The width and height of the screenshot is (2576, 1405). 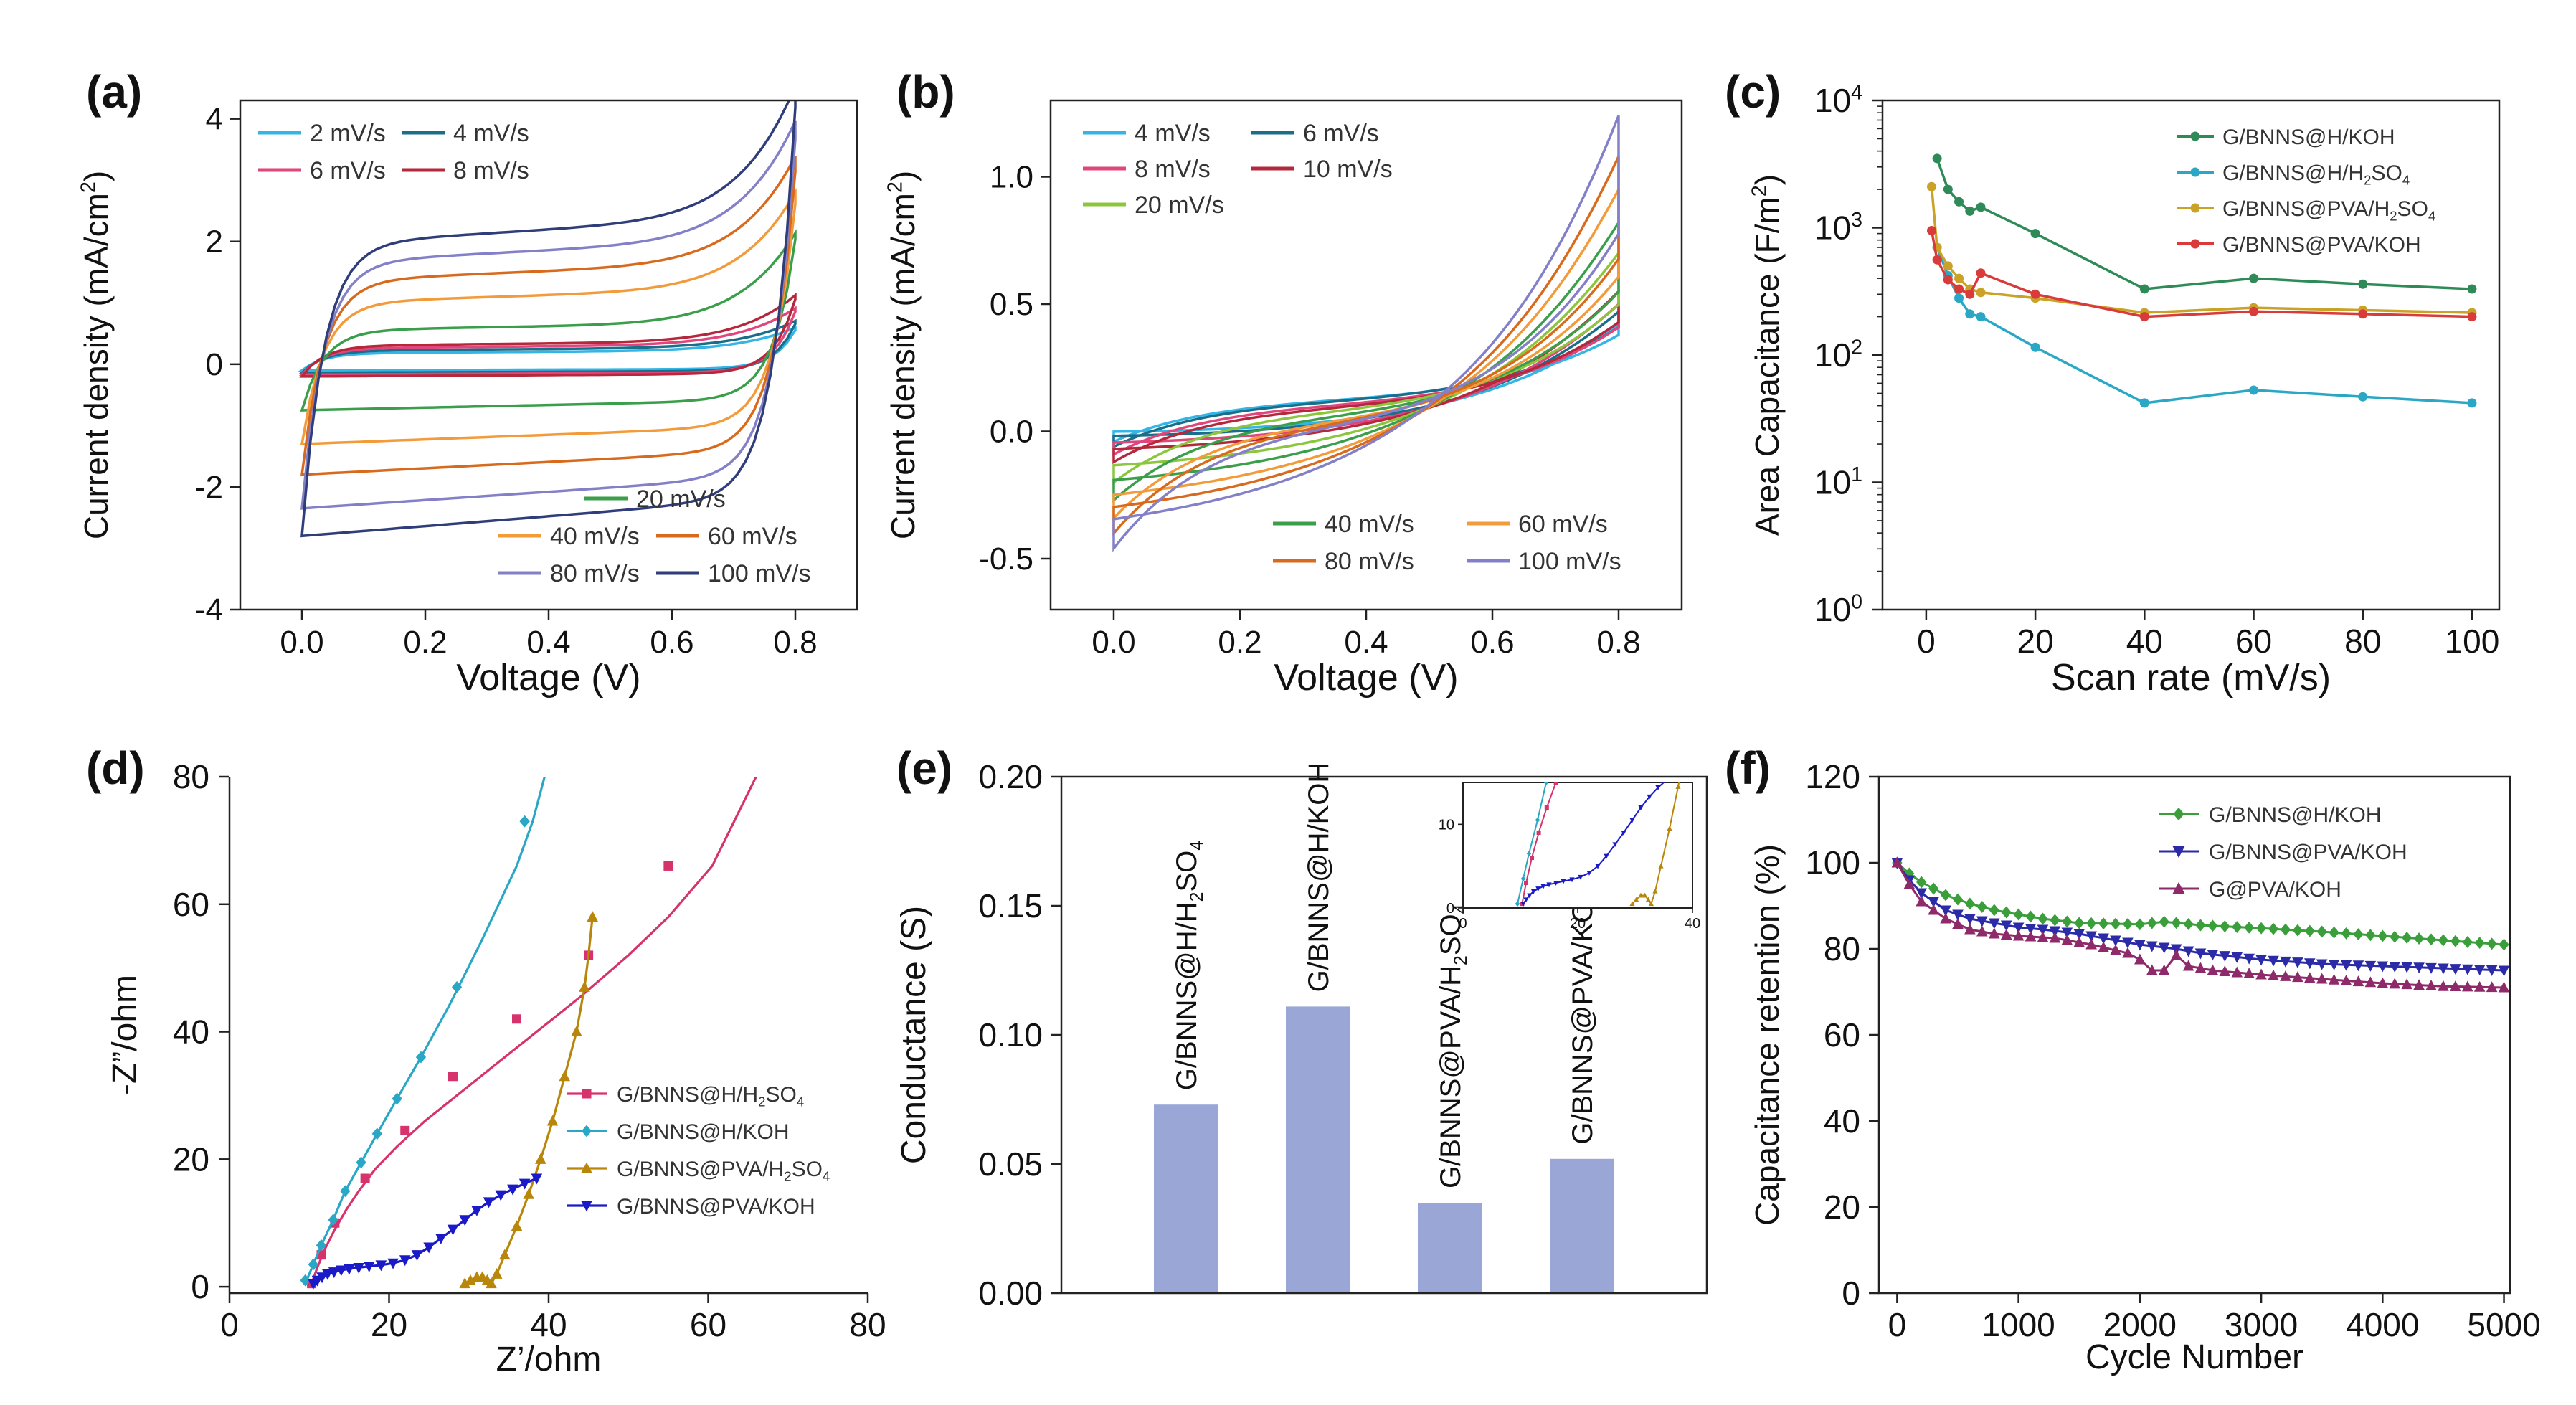 I want to click on x-tick-label: 0.4, so click(x=548, y=642).